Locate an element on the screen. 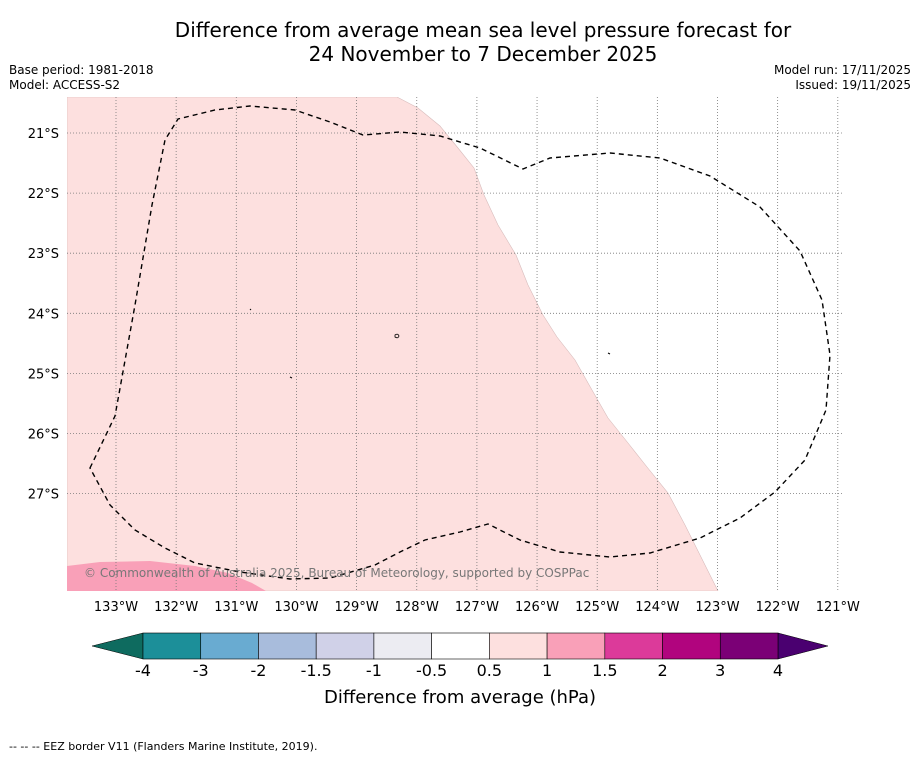 Image resolution: width=919 pixels, height=758 pixels. title-line-2: 24 November to 7 December 2025 is located at coordinates (483, 54).